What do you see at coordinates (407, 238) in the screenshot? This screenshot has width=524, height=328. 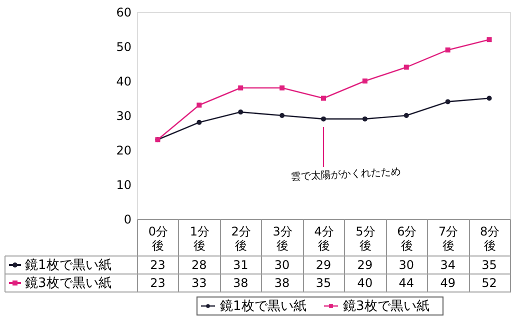 I see `x-tick-label: 6分後` at bounding box center [407, 238].